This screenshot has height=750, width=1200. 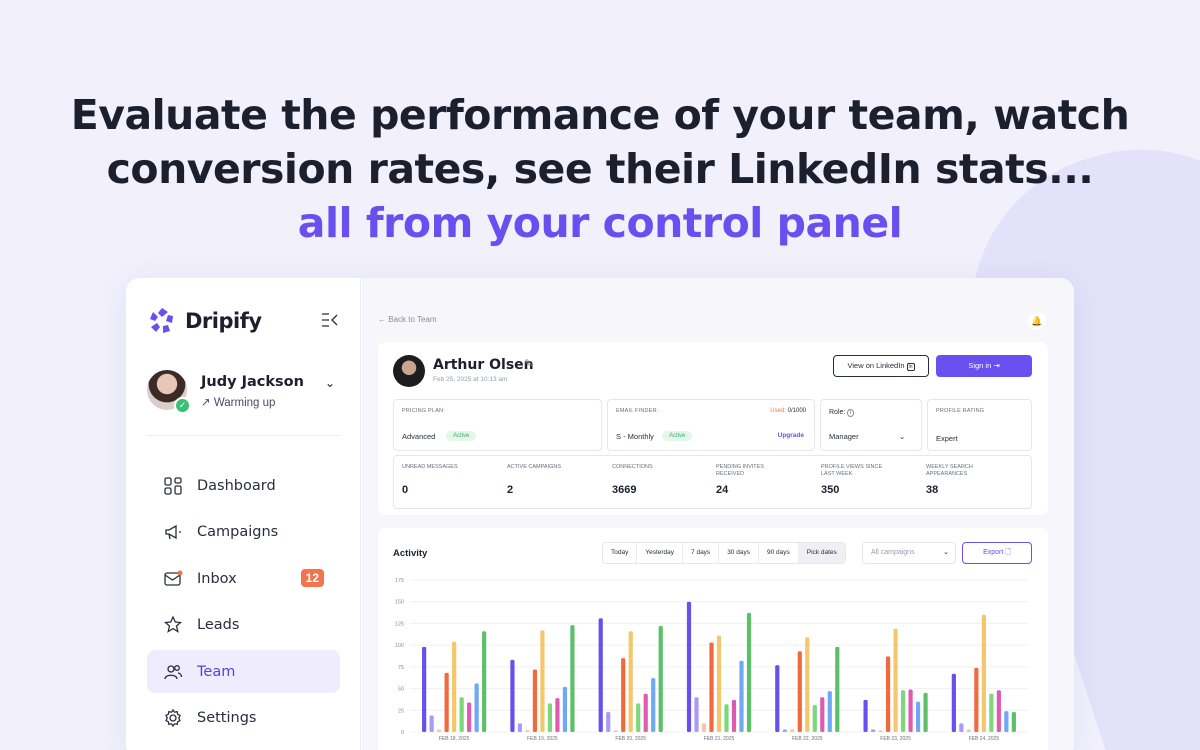 What do you see at coordinates (243, 578) in the screenshot?
I see `sidebar-item-inbox: Inbox 12` at bounding box center [243, 578].